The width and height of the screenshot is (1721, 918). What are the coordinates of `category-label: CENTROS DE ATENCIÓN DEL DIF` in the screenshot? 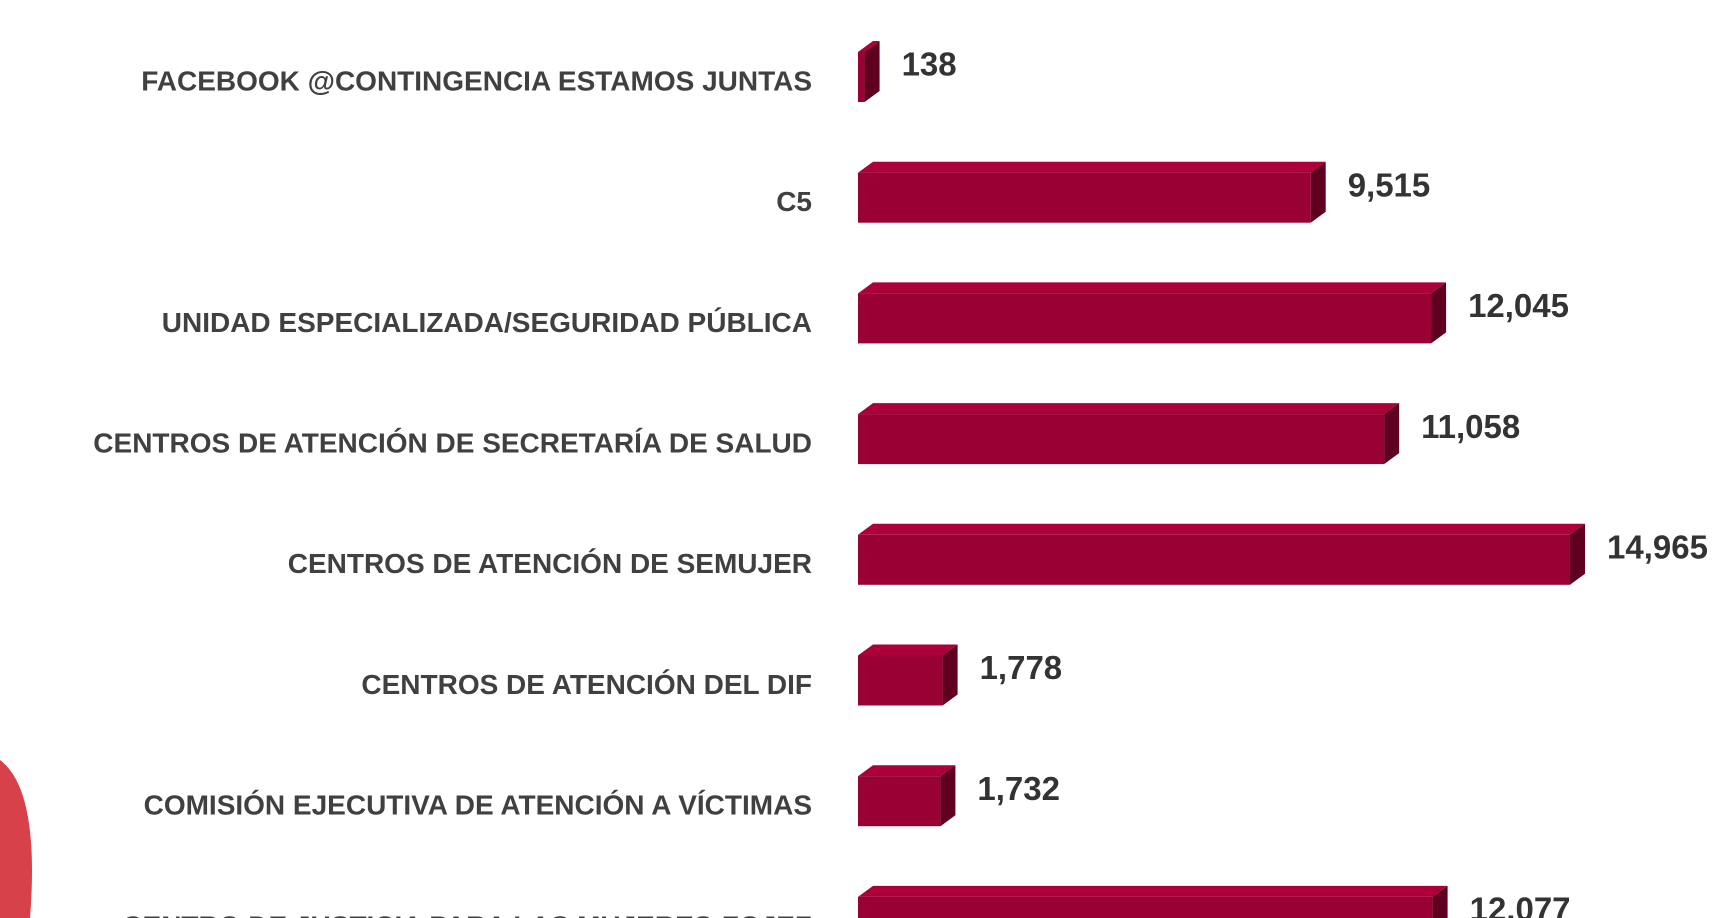 It's located at (586, 684).